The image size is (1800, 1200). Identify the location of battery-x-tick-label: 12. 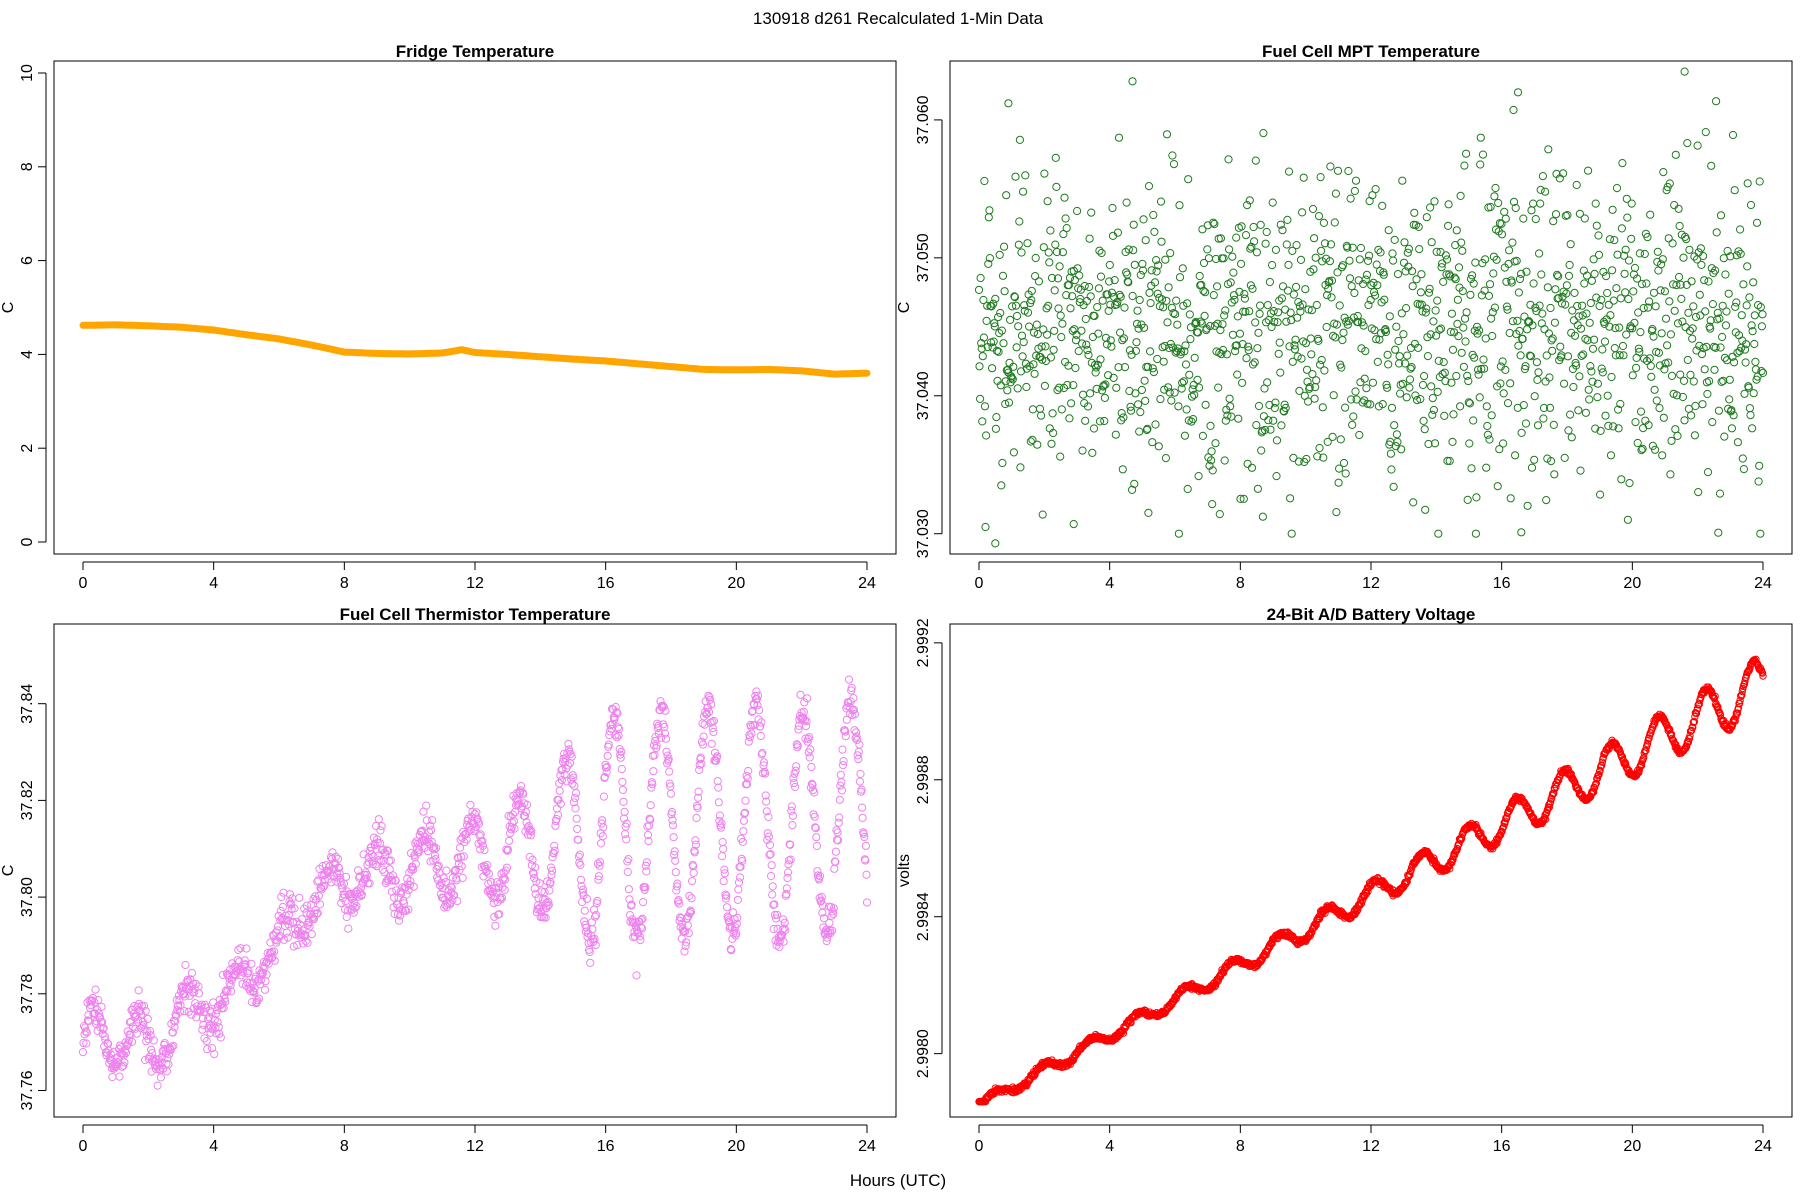
(1371, 1146).